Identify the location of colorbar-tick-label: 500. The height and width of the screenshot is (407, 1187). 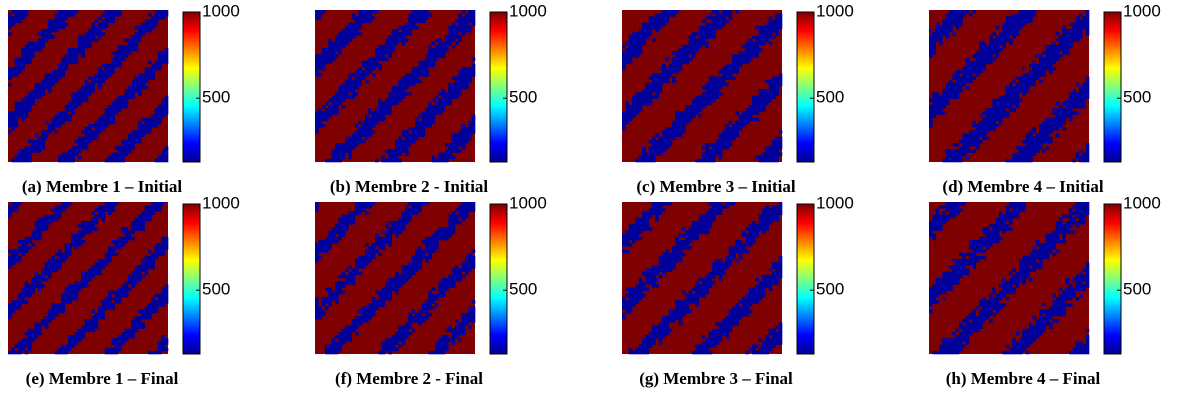
(830, 97).